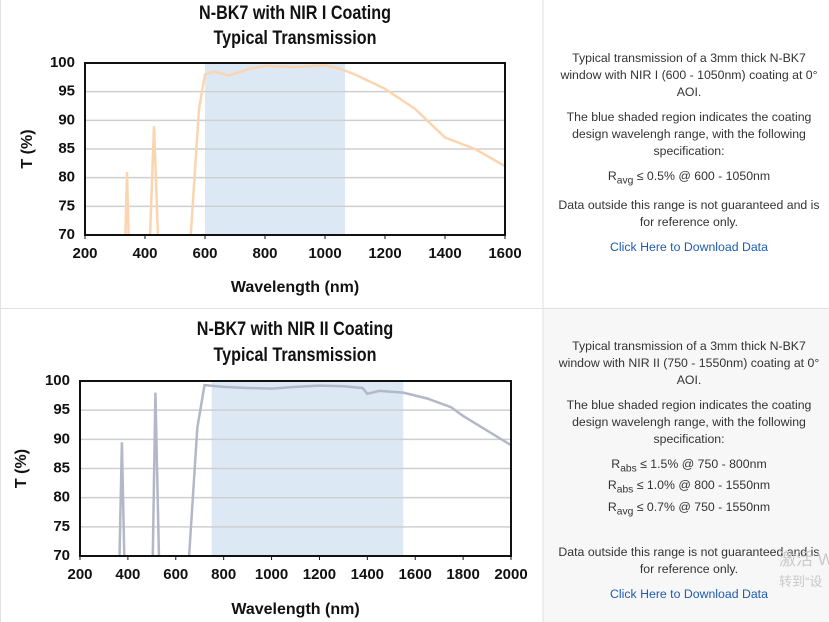 The height and width of the screenshot is (622, 829). What do you see at coordinates (804, 559) in the screenshot?
I see `watermark: 激活 W` at bounding box center [804, 559].